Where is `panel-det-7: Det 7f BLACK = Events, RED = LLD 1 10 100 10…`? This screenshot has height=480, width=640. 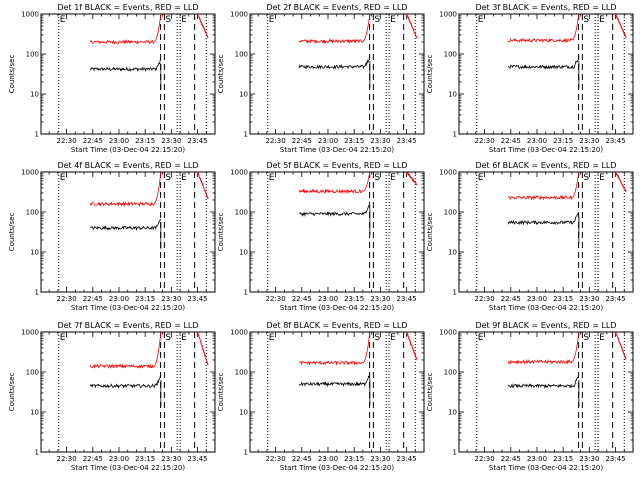 panel-det-7: Det 7f BLACK = Events, RED = LLD 1 10 100 10… is located at coordinates (112, 396).